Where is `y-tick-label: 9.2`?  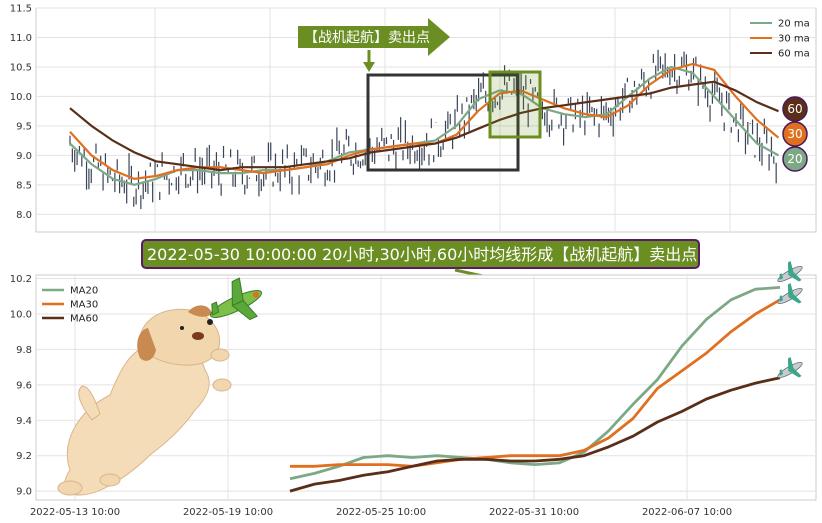 y-tick-label: 9.2 is located at coordinates (24, 456).